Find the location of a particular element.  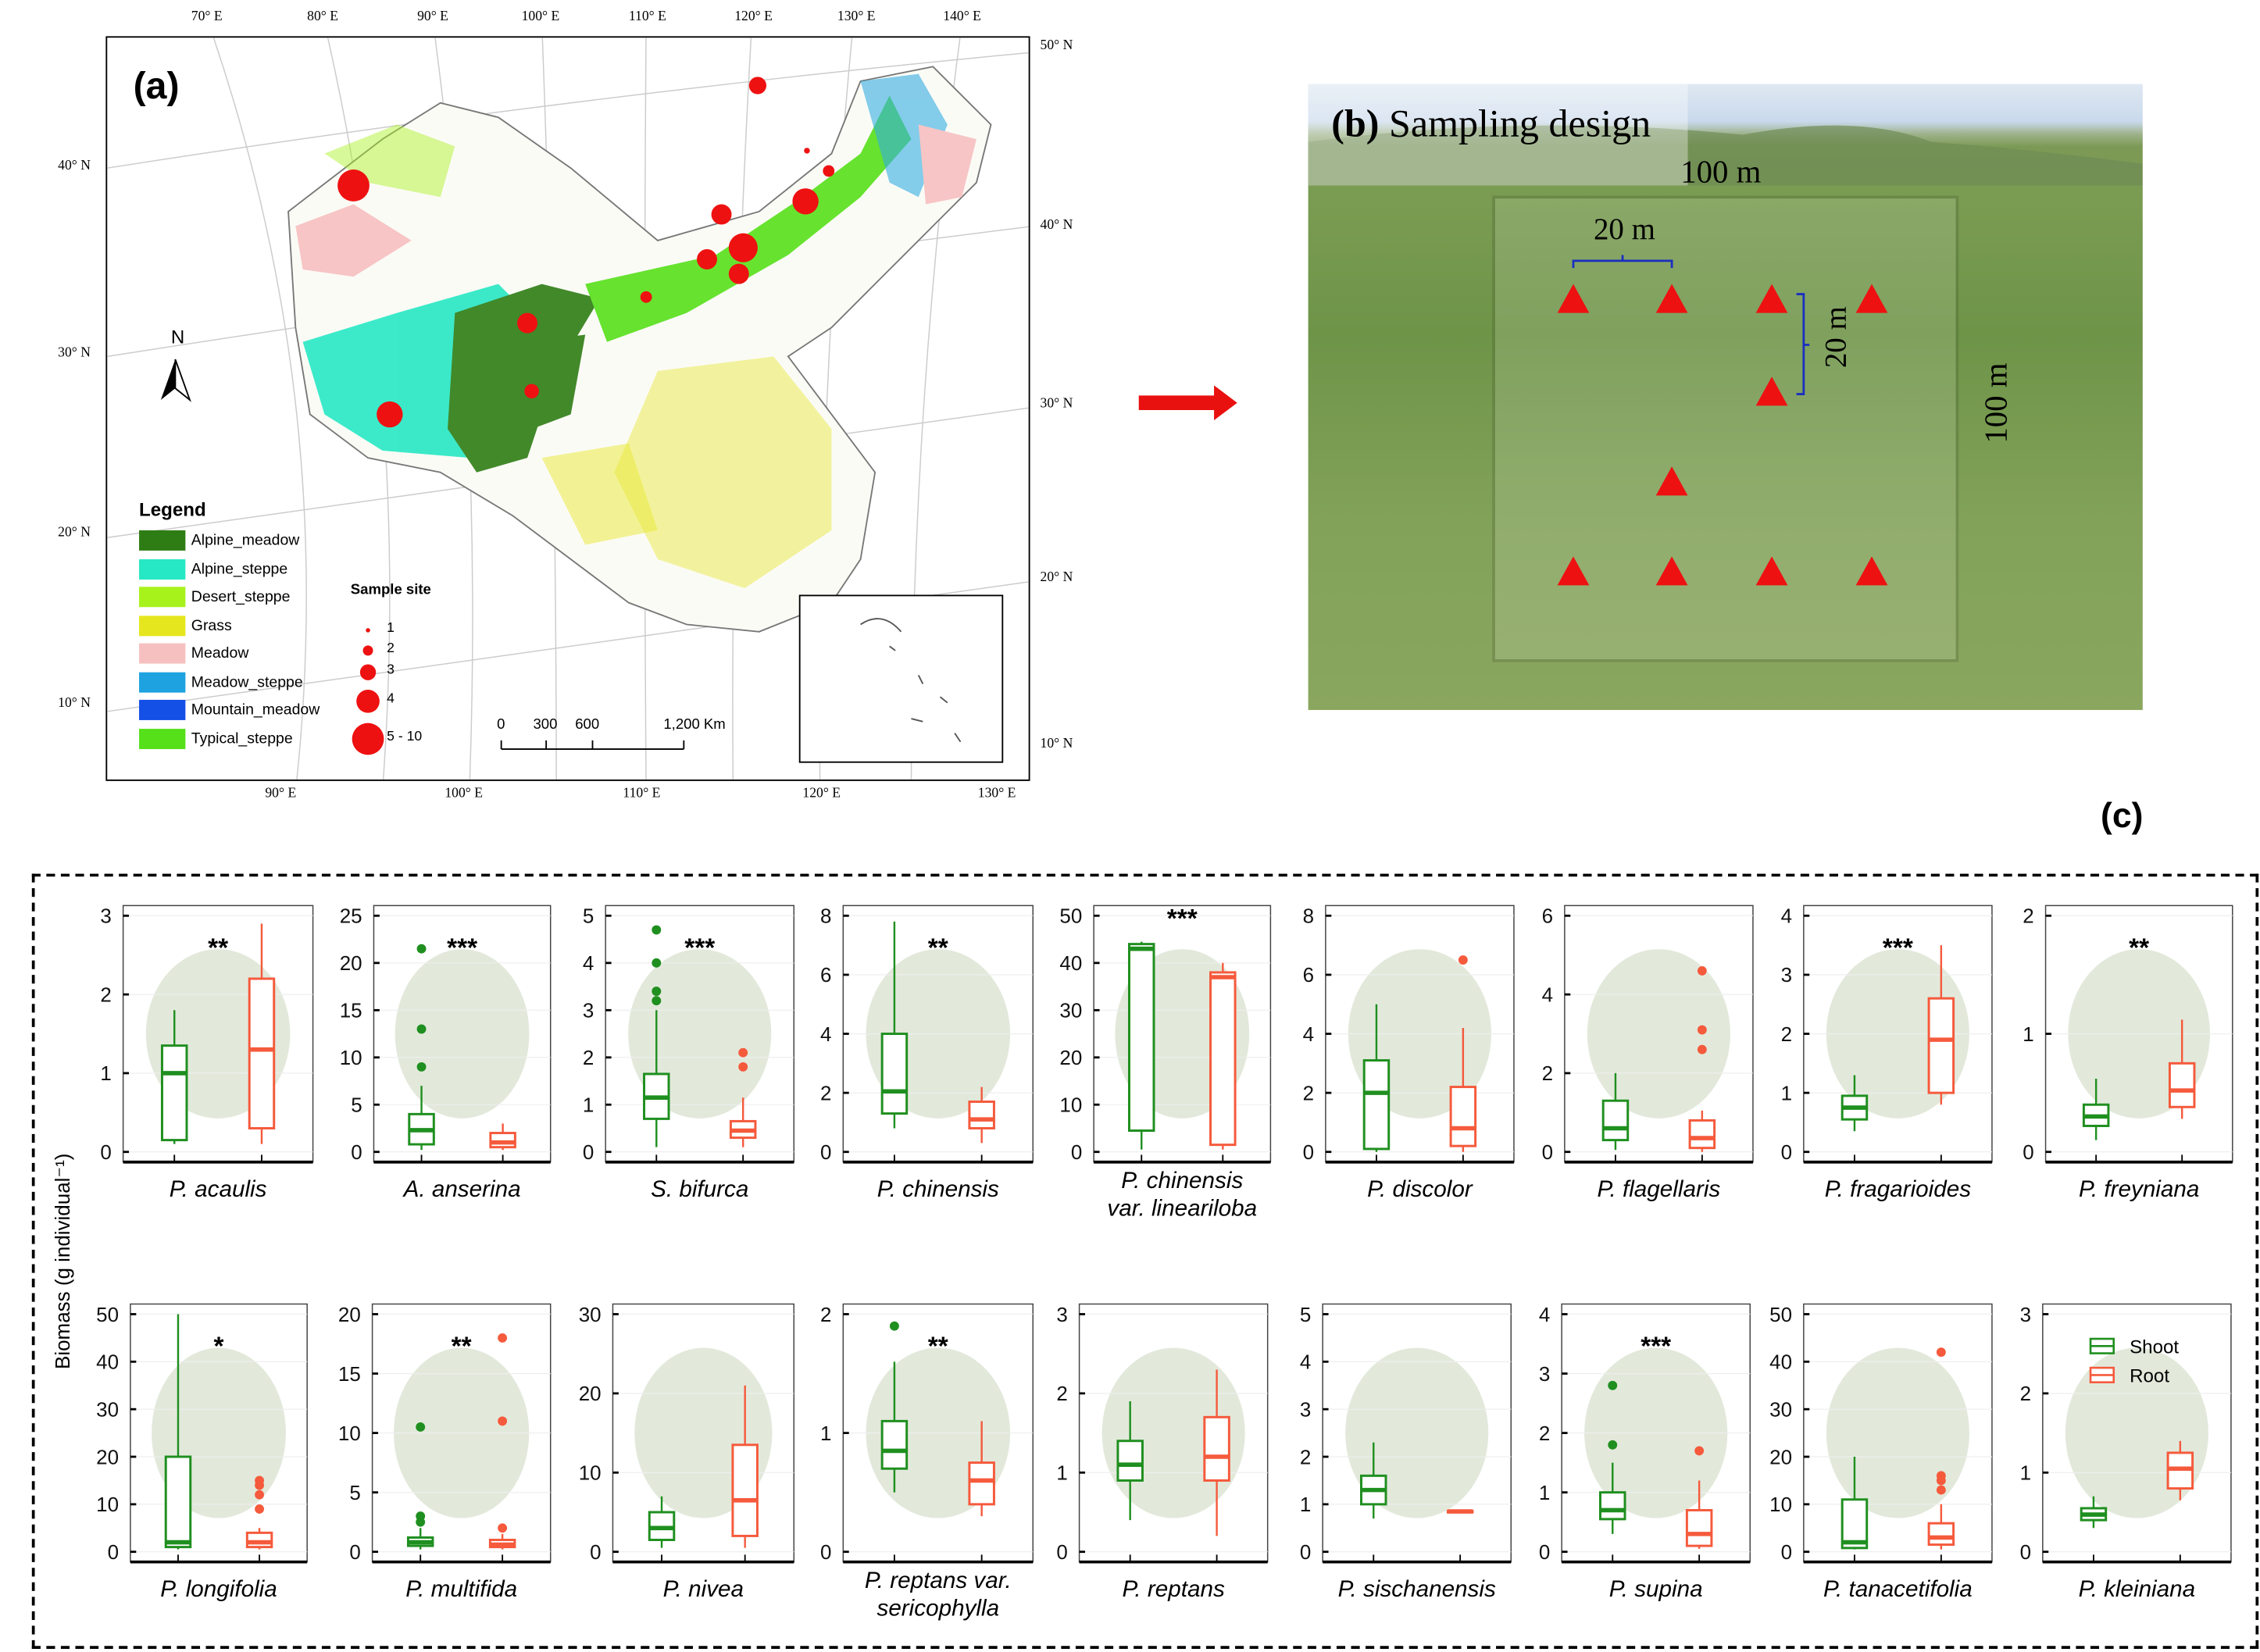

top-longitude-label: 130° E is located at coordinates (856, 17).